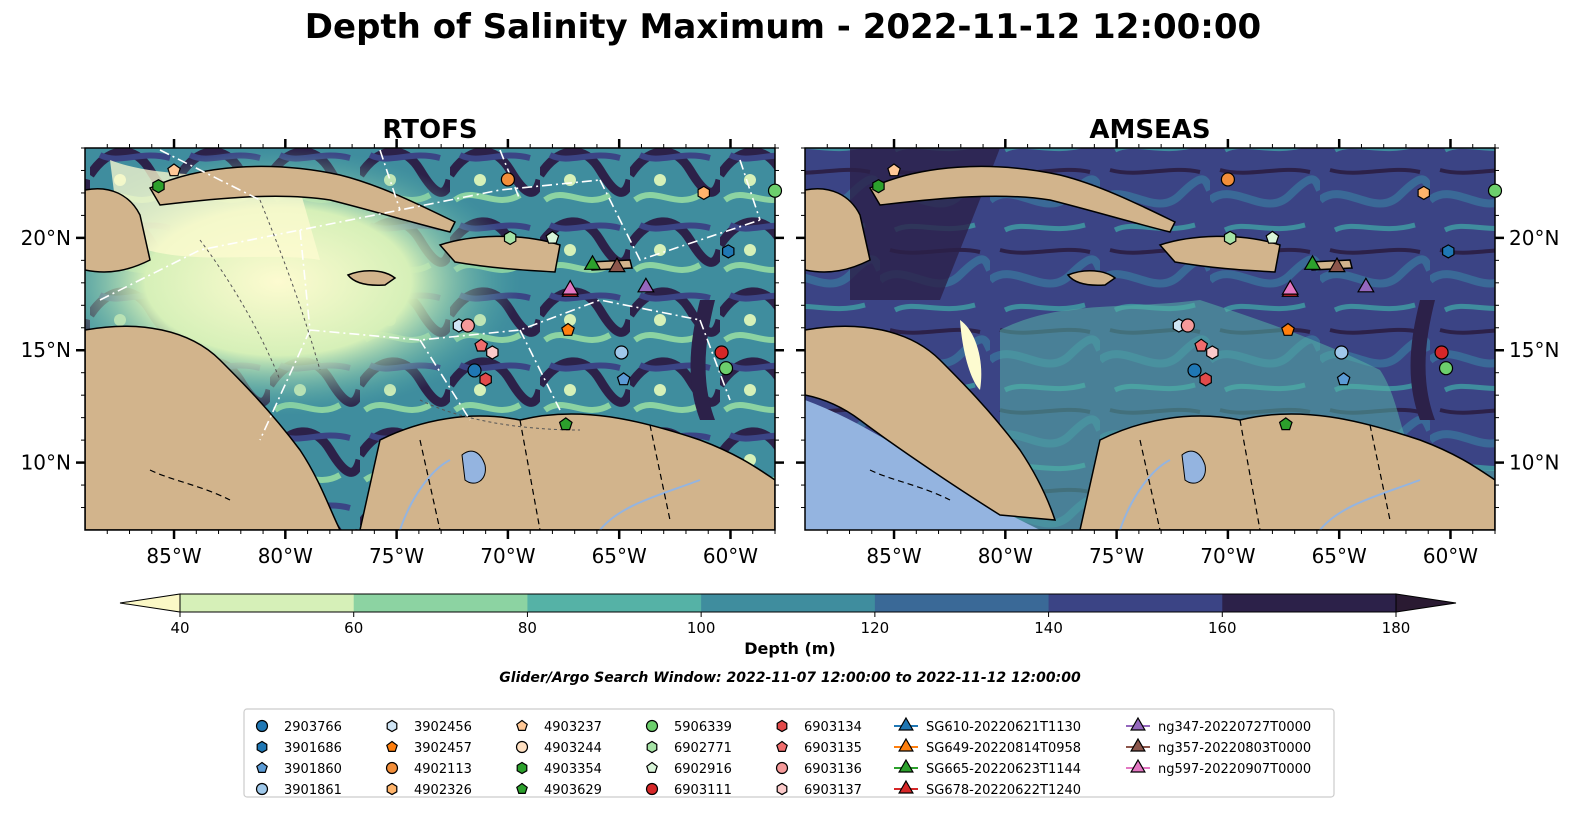 The image size is (1577, 827). I want to click on legend-item: 6903137, so click(819, 790).